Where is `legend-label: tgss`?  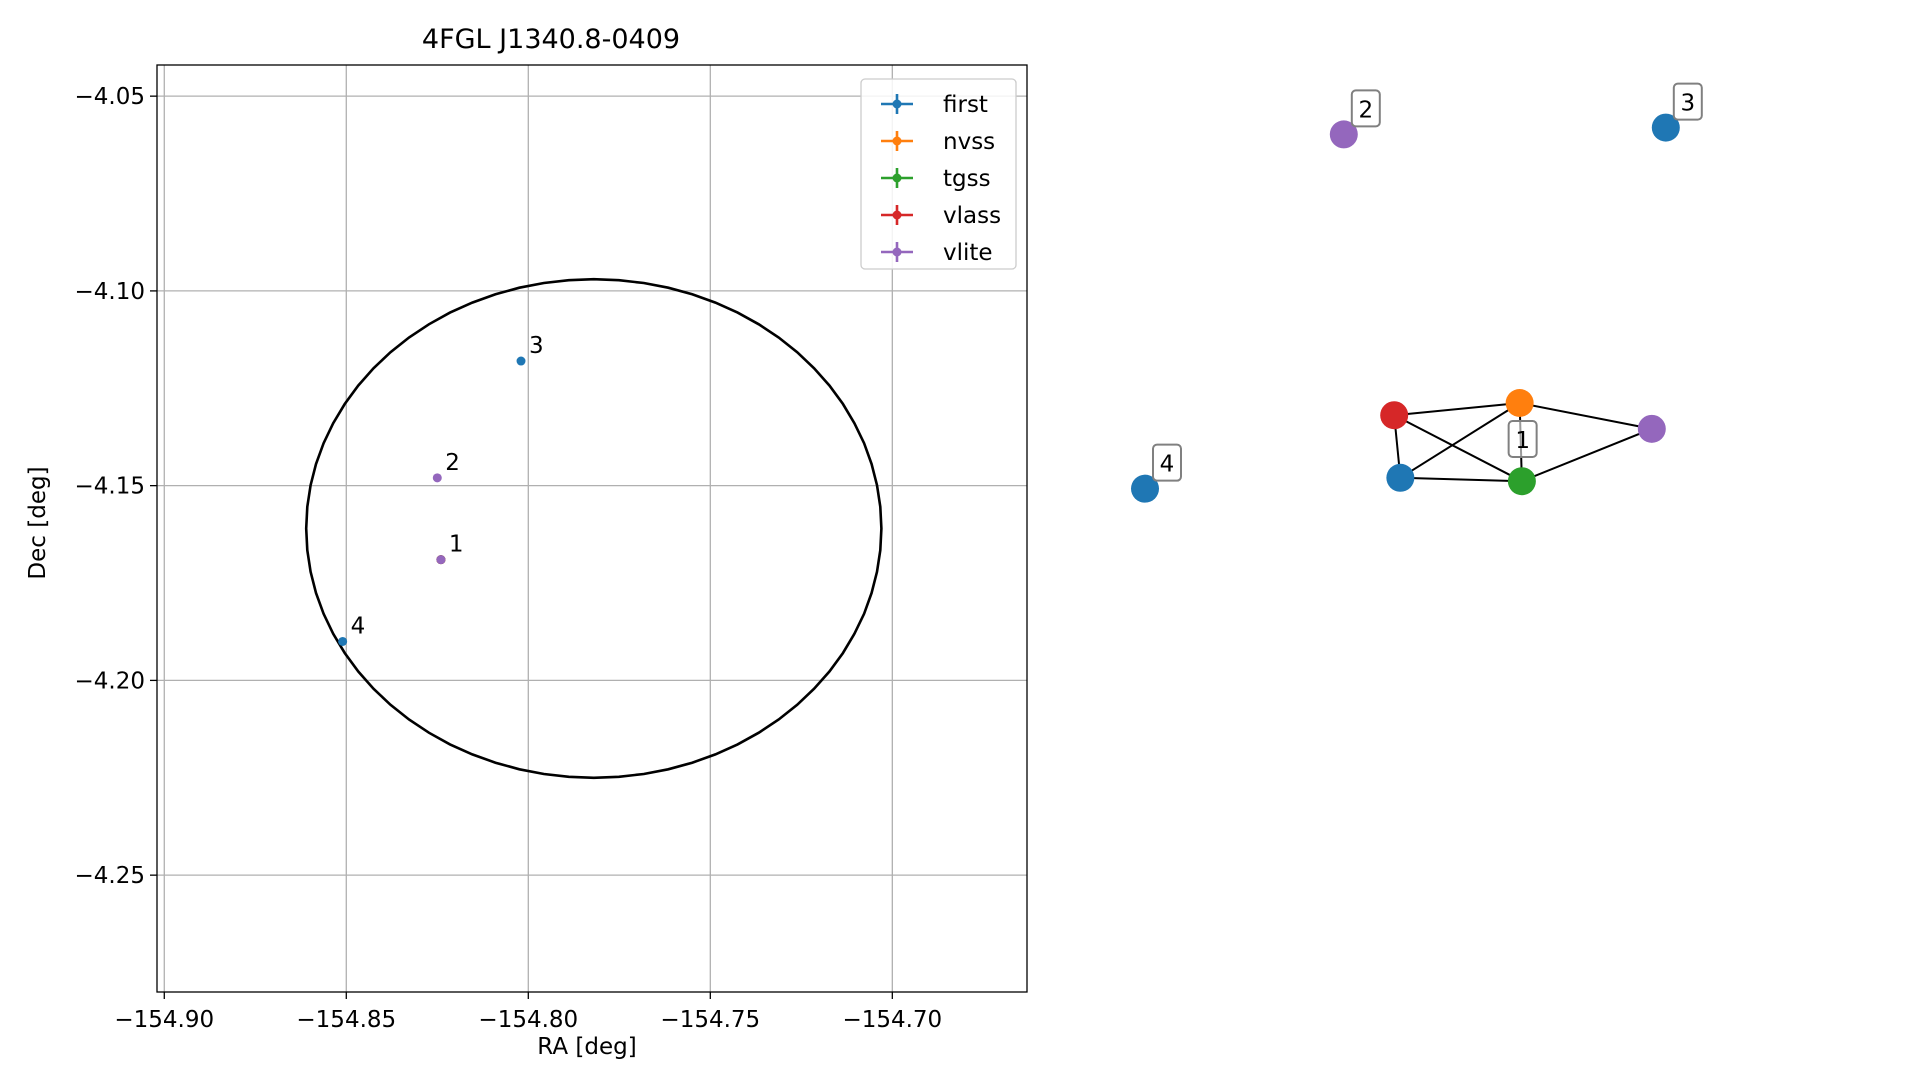 legend-label: tgss is located at coordinates (967, 179).